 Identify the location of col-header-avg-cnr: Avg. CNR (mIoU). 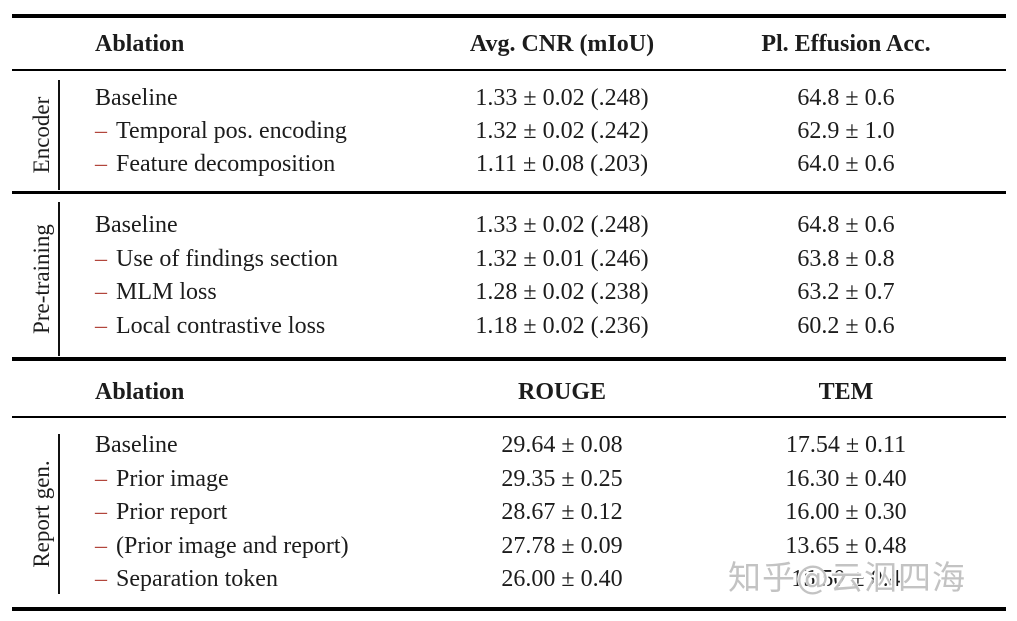
(562, 44).